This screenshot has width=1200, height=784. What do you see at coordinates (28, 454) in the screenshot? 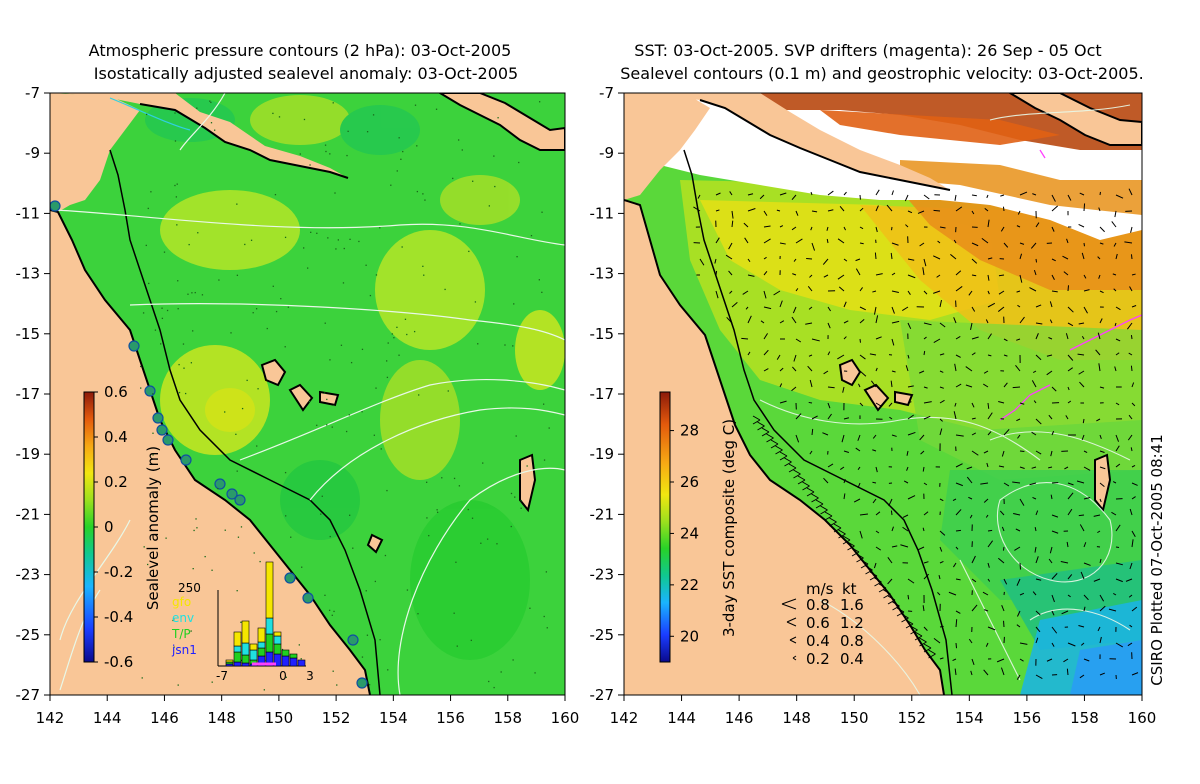
I see `left-y-tick: -19` at bounding box center [28, 454].